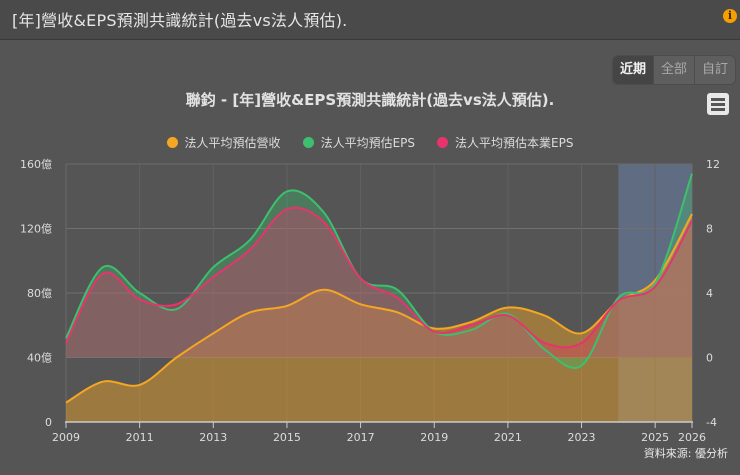 The image size is (740, 475). I want to click on hamburger-menu-icon, so click(718, 104).